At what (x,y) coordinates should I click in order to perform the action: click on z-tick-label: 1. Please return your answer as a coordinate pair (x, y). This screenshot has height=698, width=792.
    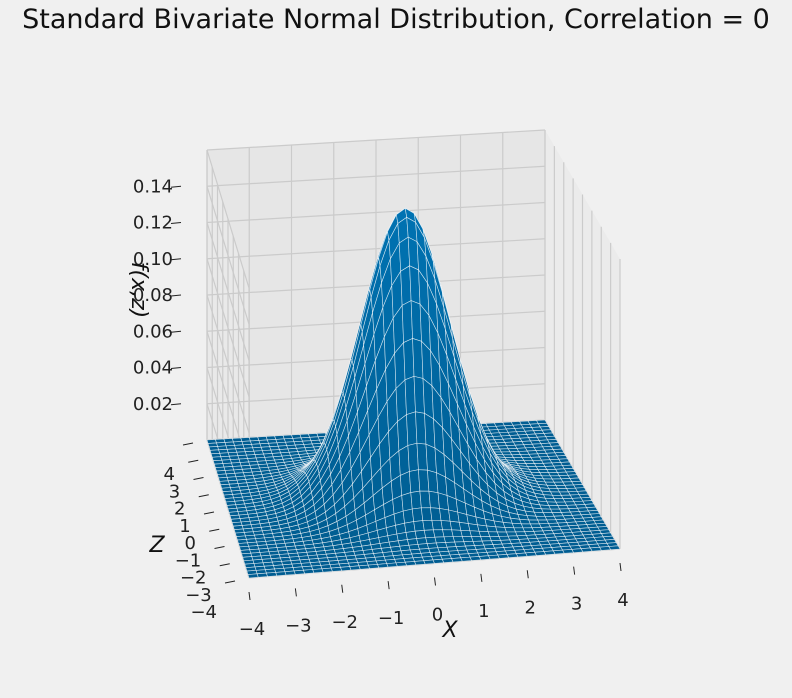
    Looking at the image, I should click on (184, 526).